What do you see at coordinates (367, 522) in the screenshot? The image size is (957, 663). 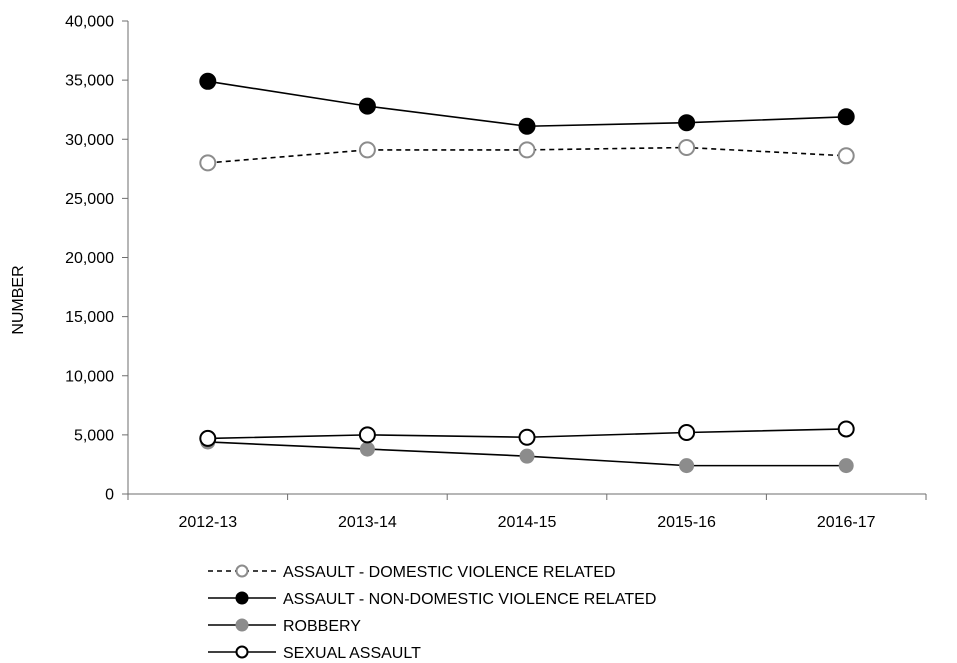 I see `x-tick-label: 2013-14` at bounding box center [367, 522].